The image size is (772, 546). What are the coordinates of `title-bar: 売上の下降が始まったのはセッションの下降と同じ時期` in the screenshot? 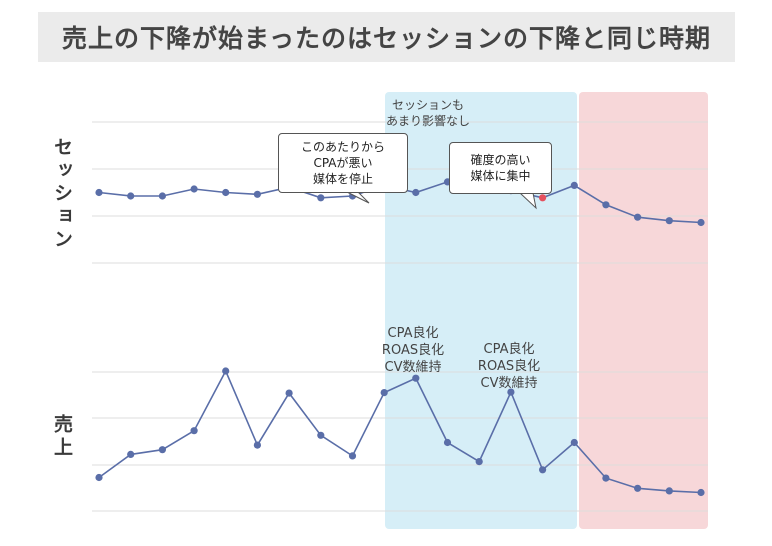 It's located at (386, 37).